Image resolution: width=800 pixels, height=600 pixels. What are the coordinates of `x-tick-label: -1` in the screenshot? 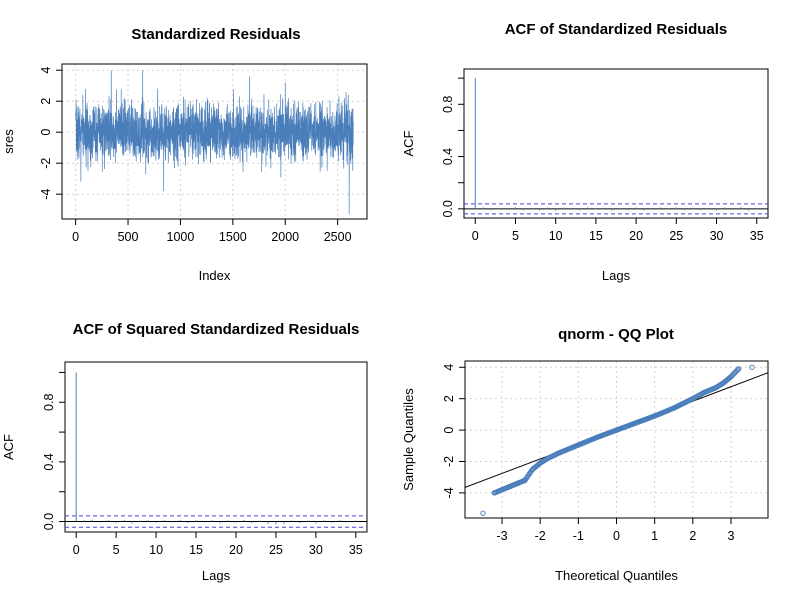 It's located at (578, 536).